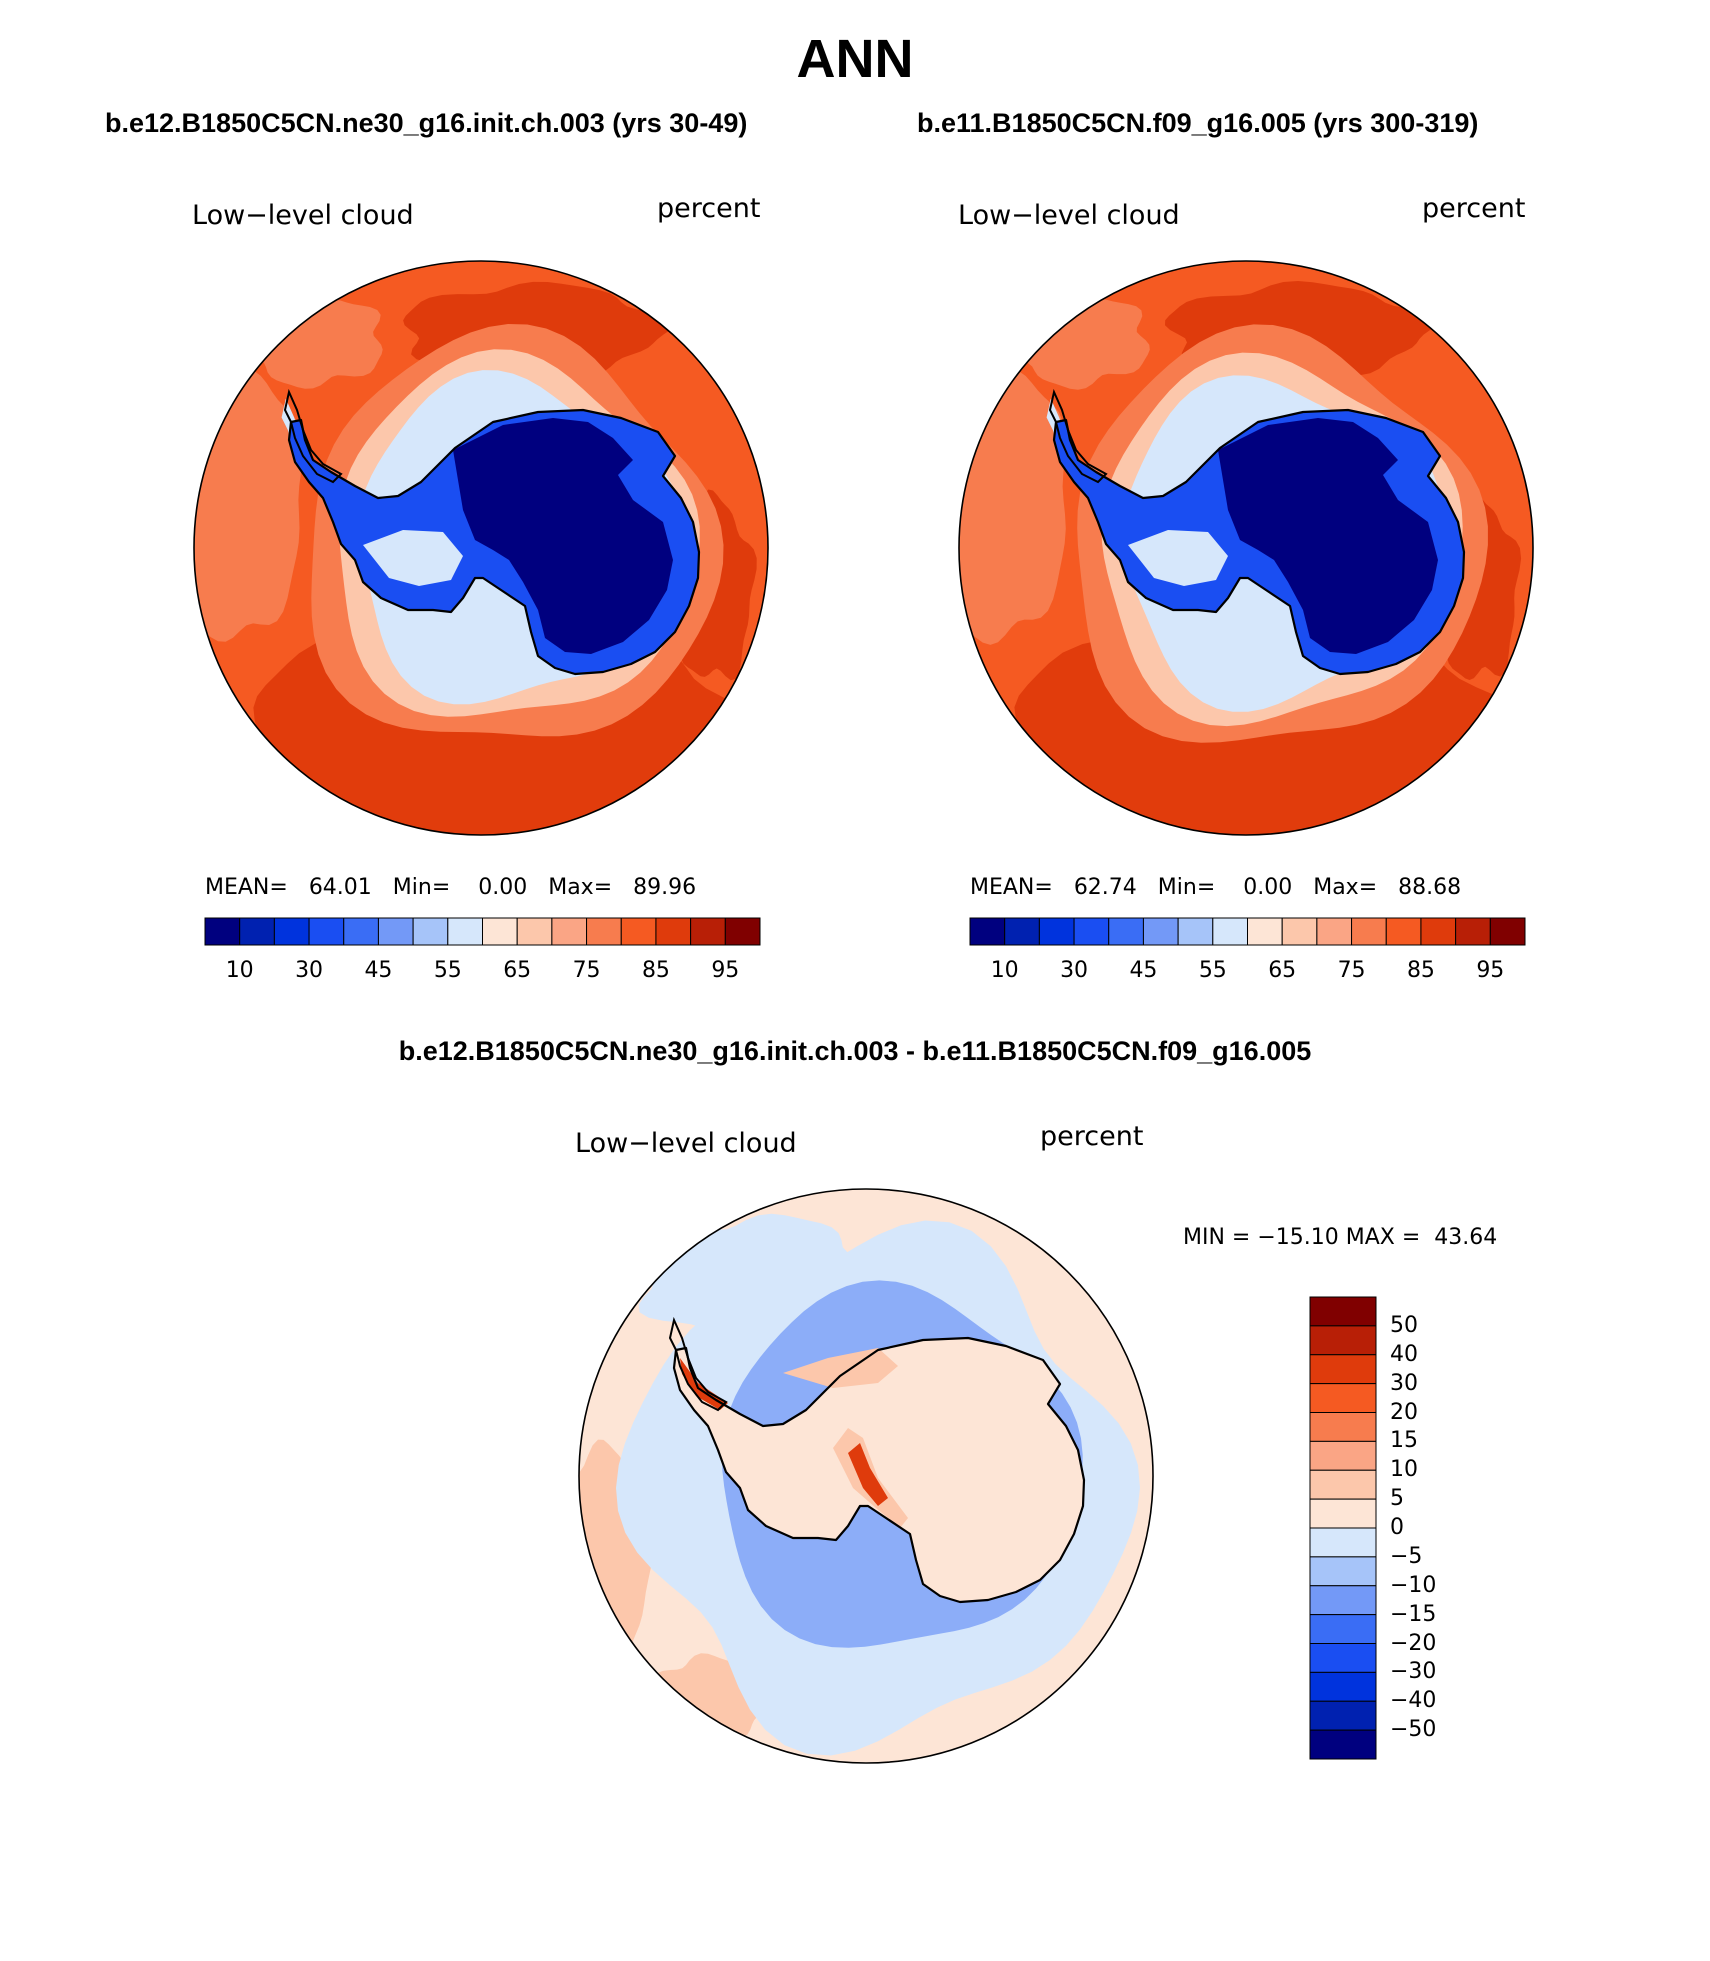 The height and width of the screenshot is (1961, 1710). Describe the element at coordinates (447, 970) in the screenshot. I see `colorbar-tick-label: 55` at that location.